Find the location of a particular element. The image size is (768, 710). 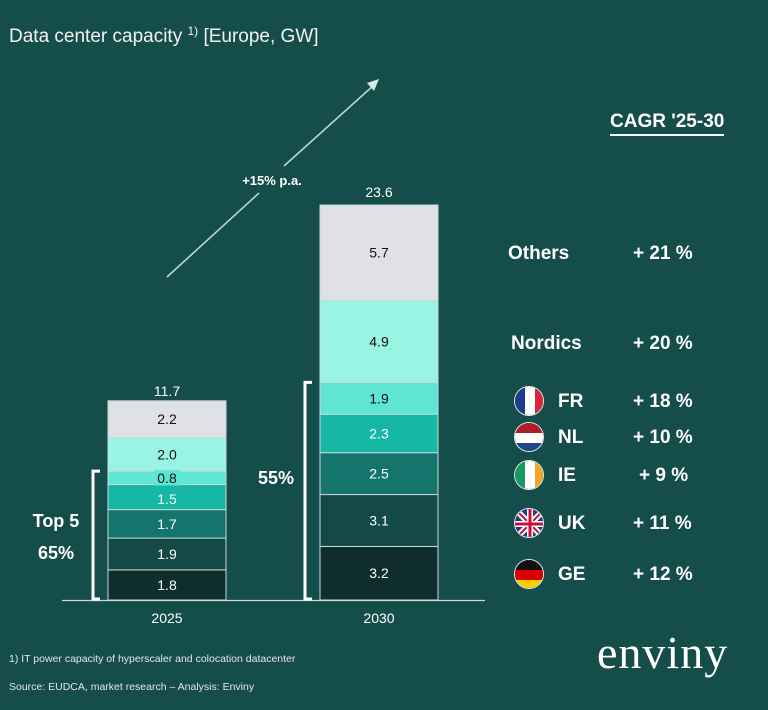

cagr-value-fr: + 18 % is located at coordinates (663, 401).